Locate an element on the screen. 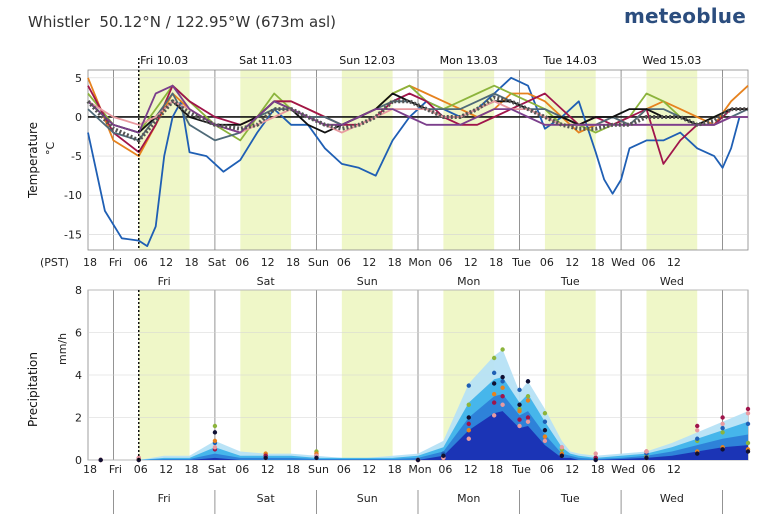 This screenshot has width=764, height=514. temp-ytick-label: -10 is located at coordinates (73, 195).